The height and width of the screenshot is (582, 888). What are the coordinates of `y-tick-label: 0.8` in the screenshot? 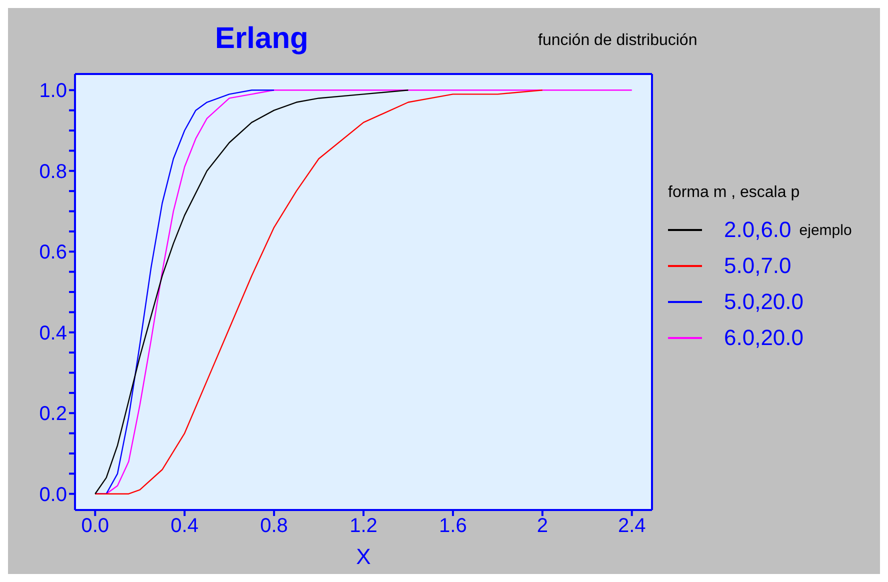 It's located at (53, 171).